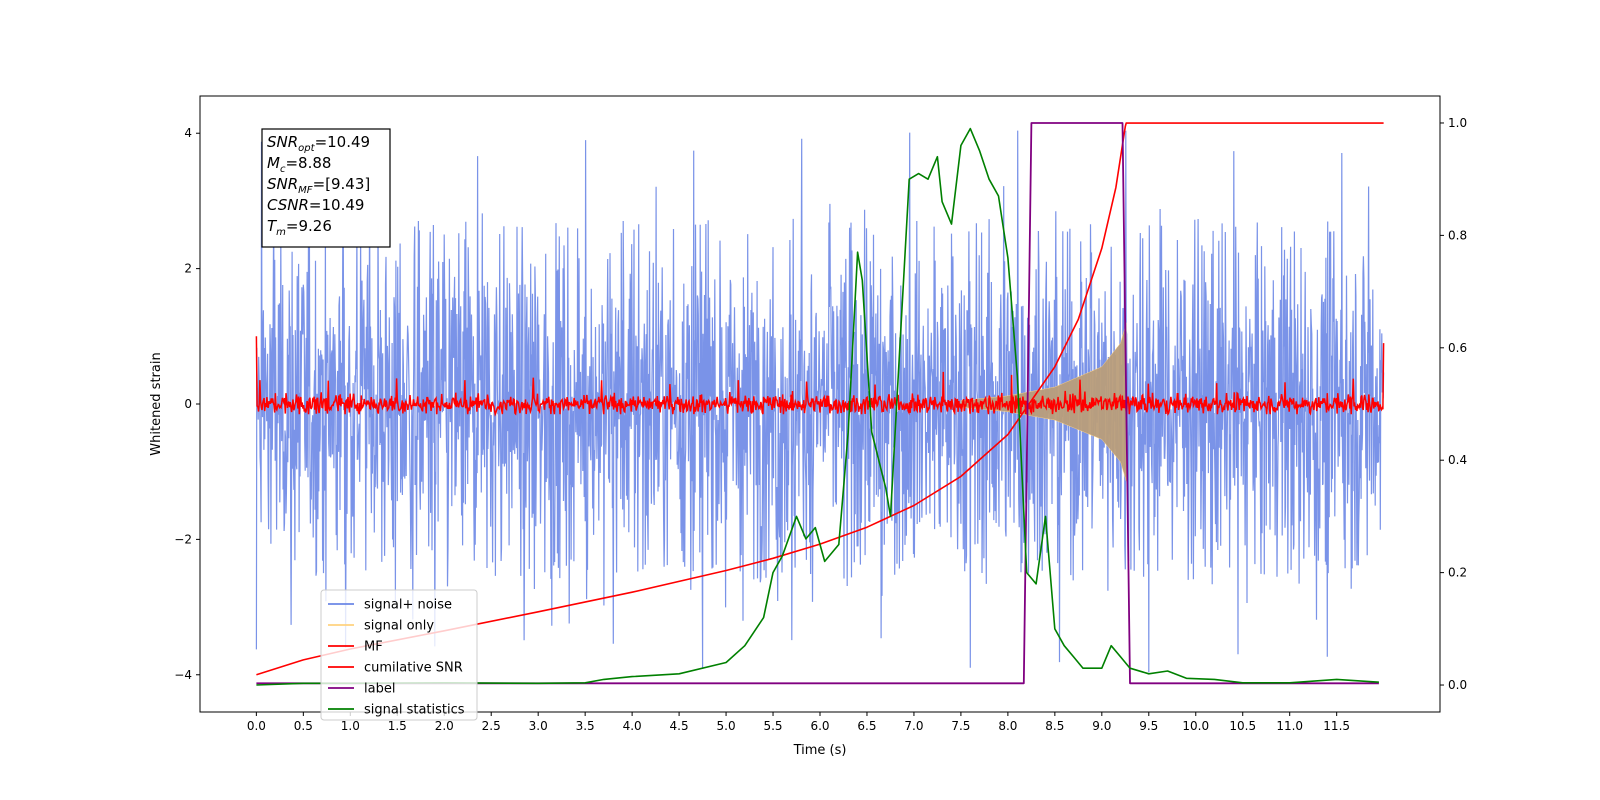 Image resolution: width=1600 pixels, height=800 pixels. Describe the element at coordinates (1457, 573) in the screenshot. I see `y2-tick-label: 0.2` at that location.